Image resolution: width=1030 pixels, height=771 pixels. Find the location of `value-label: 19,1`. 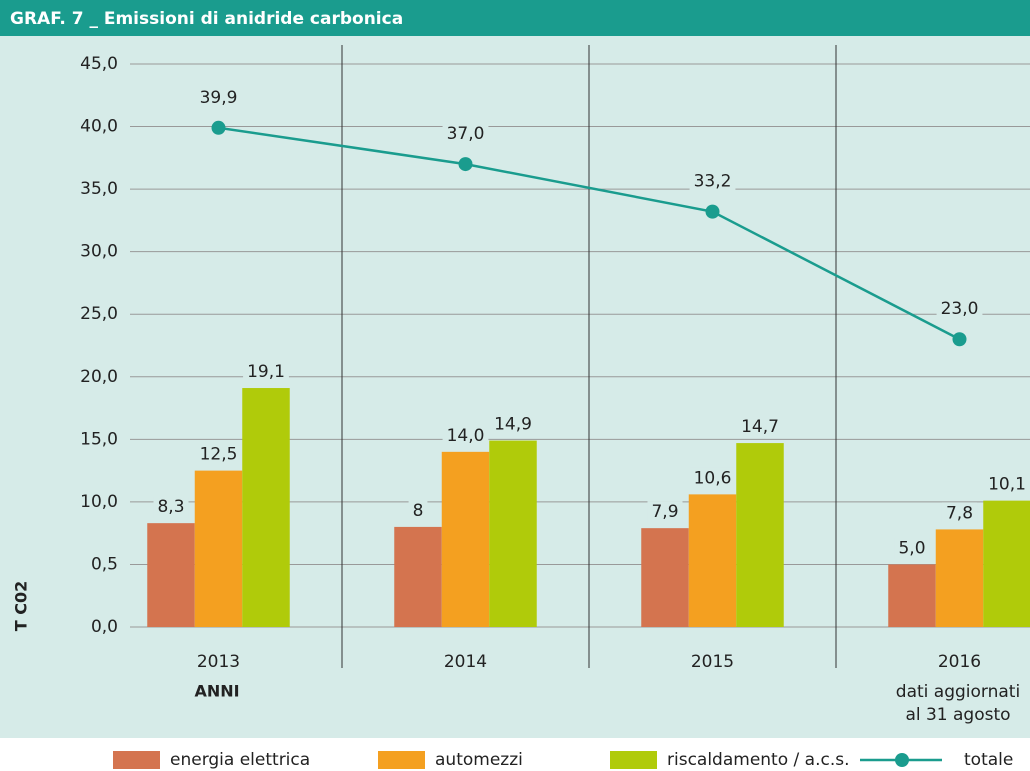

value-label: 19,1 is located at coordinates (266, 372).